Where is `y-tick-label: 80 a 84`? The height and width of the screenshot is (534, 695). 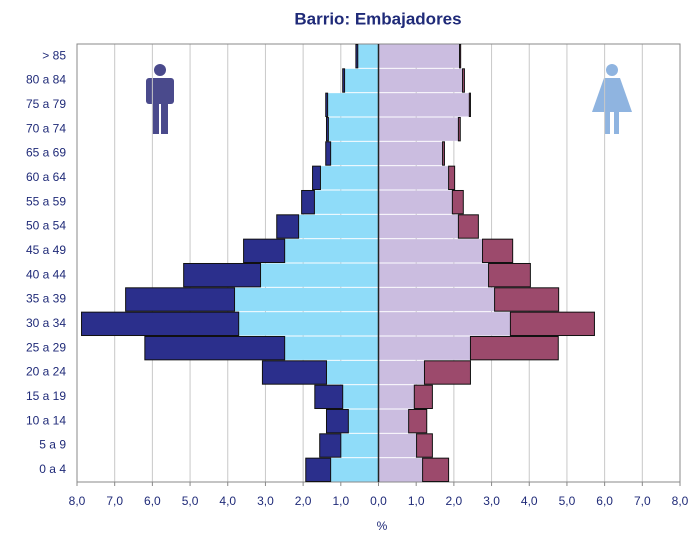
y-tick-label: 80 a 84 is located at coordinates (46, 80).